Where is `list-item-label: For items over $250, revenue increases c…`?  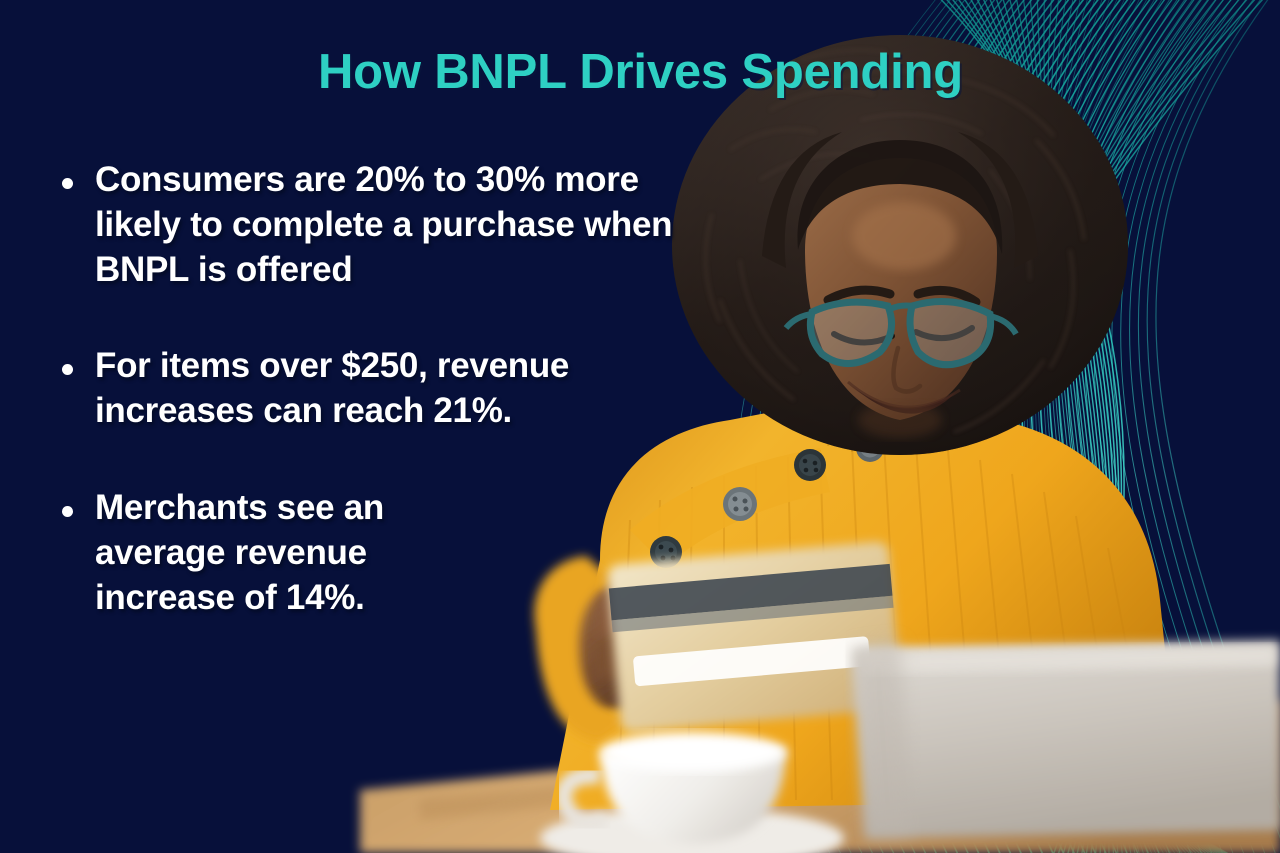 list-item-label: For items over $250, revenue increases c… is located at coordinates (332, 388).